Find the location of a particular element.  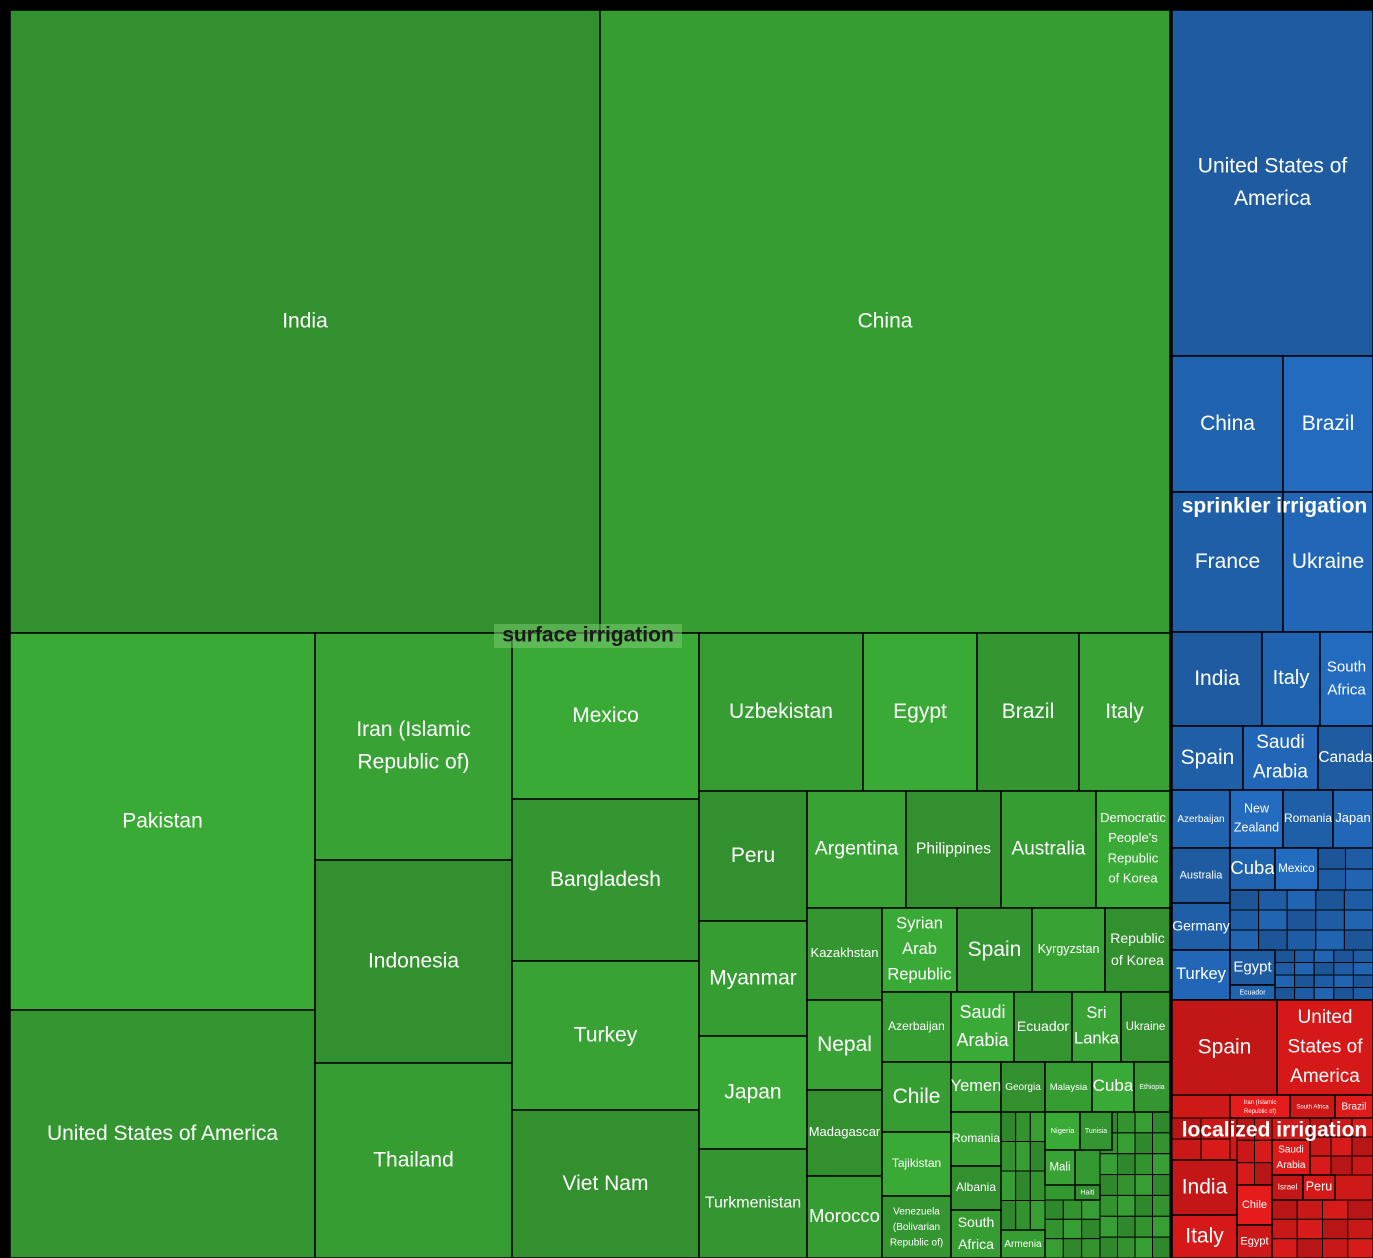

tile-label: Uzbekistan is located at coordinates (781, 711).